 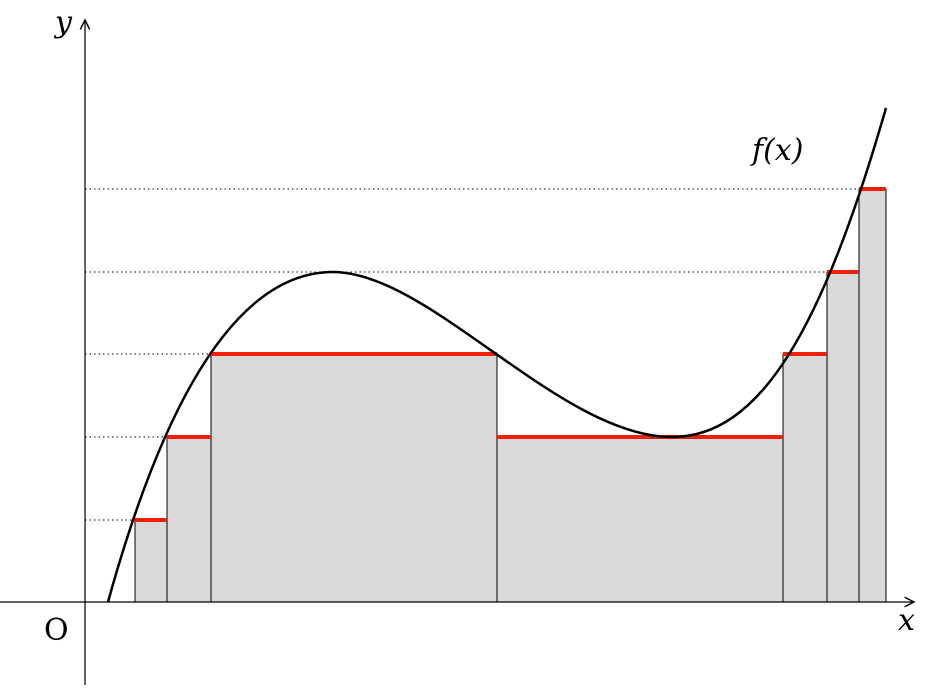 I want to click on function-label: f(x), so click(x=776, y=150).